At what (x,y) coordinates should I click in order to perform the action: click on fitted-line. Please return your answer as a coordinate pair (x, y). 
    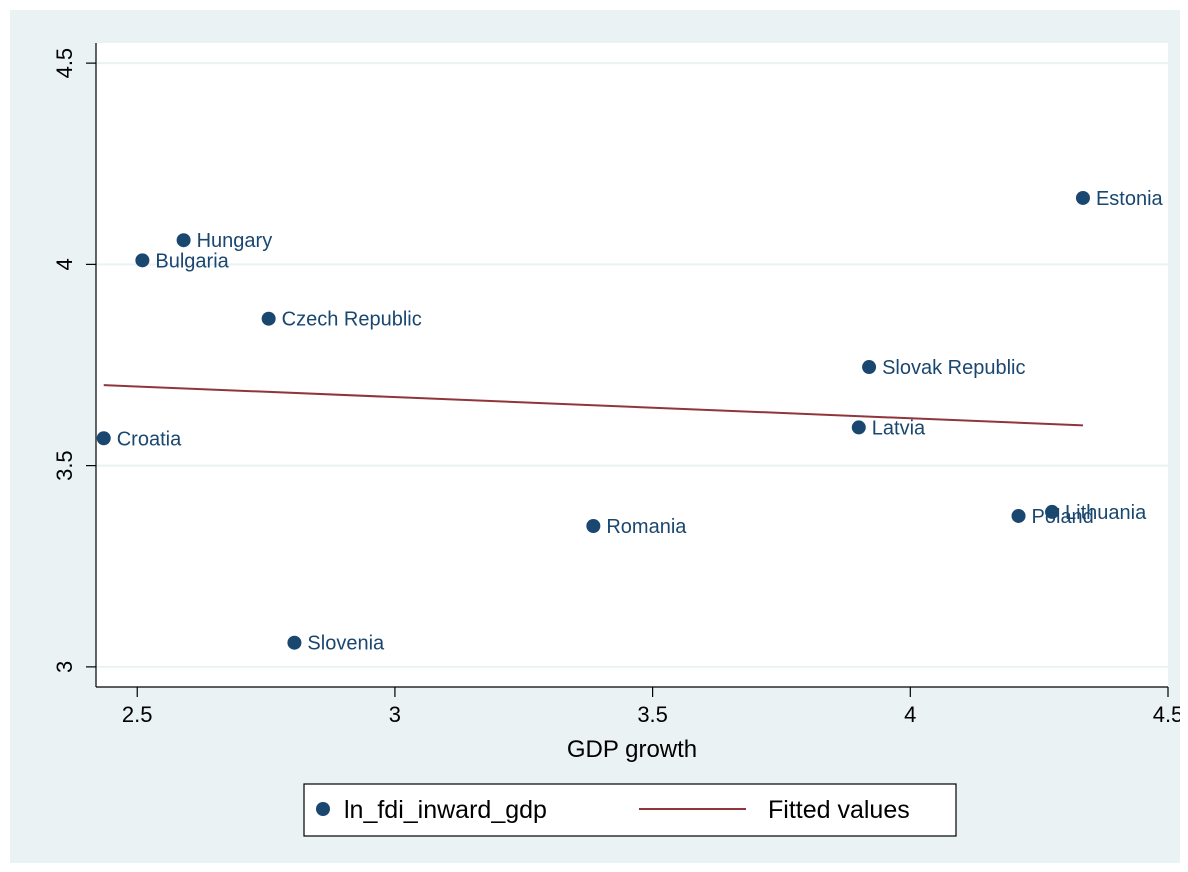
    Looking at the image, I should click on (593, 405).